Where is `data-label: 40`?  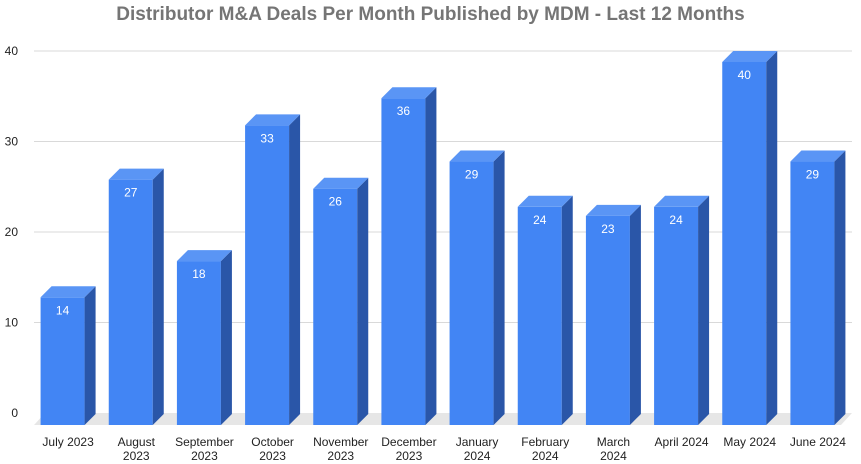
data-label: 40 is located at coordinates (745, 75).